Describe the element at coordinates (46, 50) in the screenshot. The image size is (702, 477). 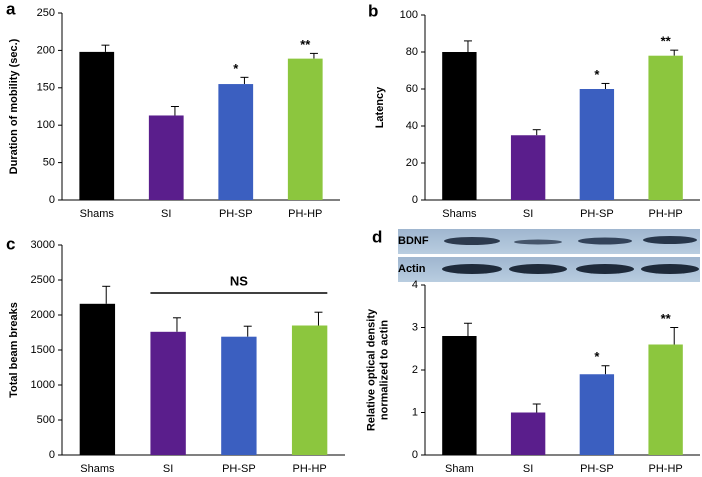
I see `y-tick-label: 200` at that location.